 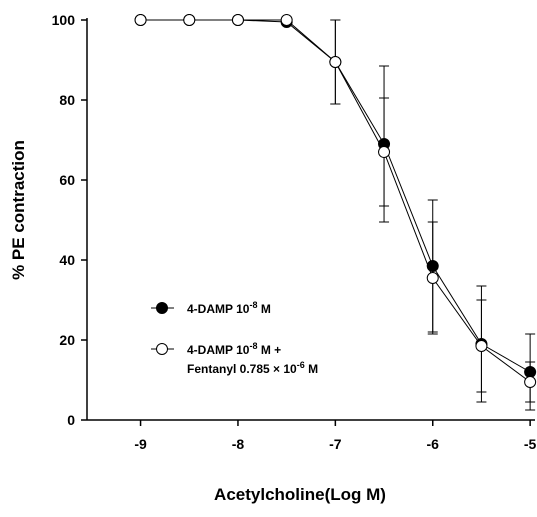 What do you see at coordinates (433, 444) in the screenshot?
I see `x-tick-label: -6` at bounding box center [433, 444].